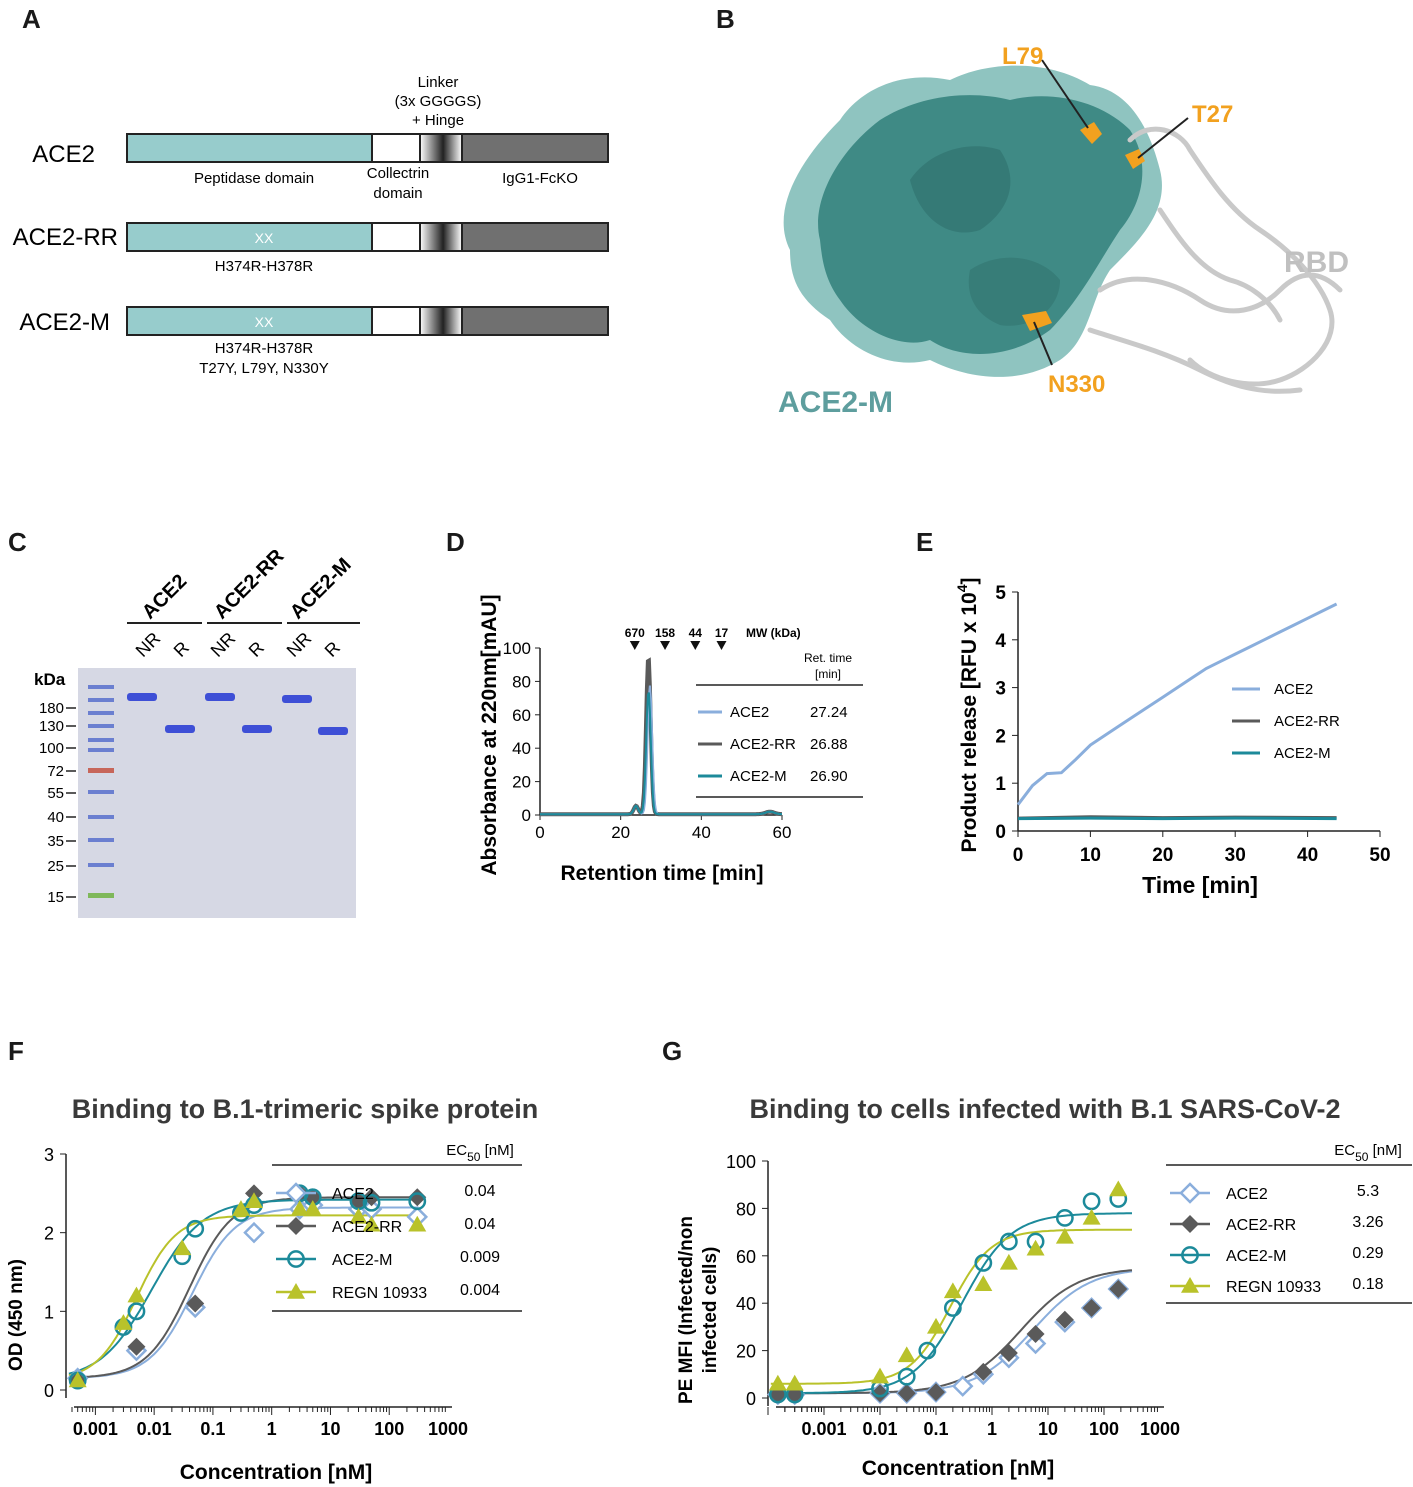 This screenshot has width=1413, height=1487. I want to click on d-xlabel: Retention time [min], so click(662, 873).